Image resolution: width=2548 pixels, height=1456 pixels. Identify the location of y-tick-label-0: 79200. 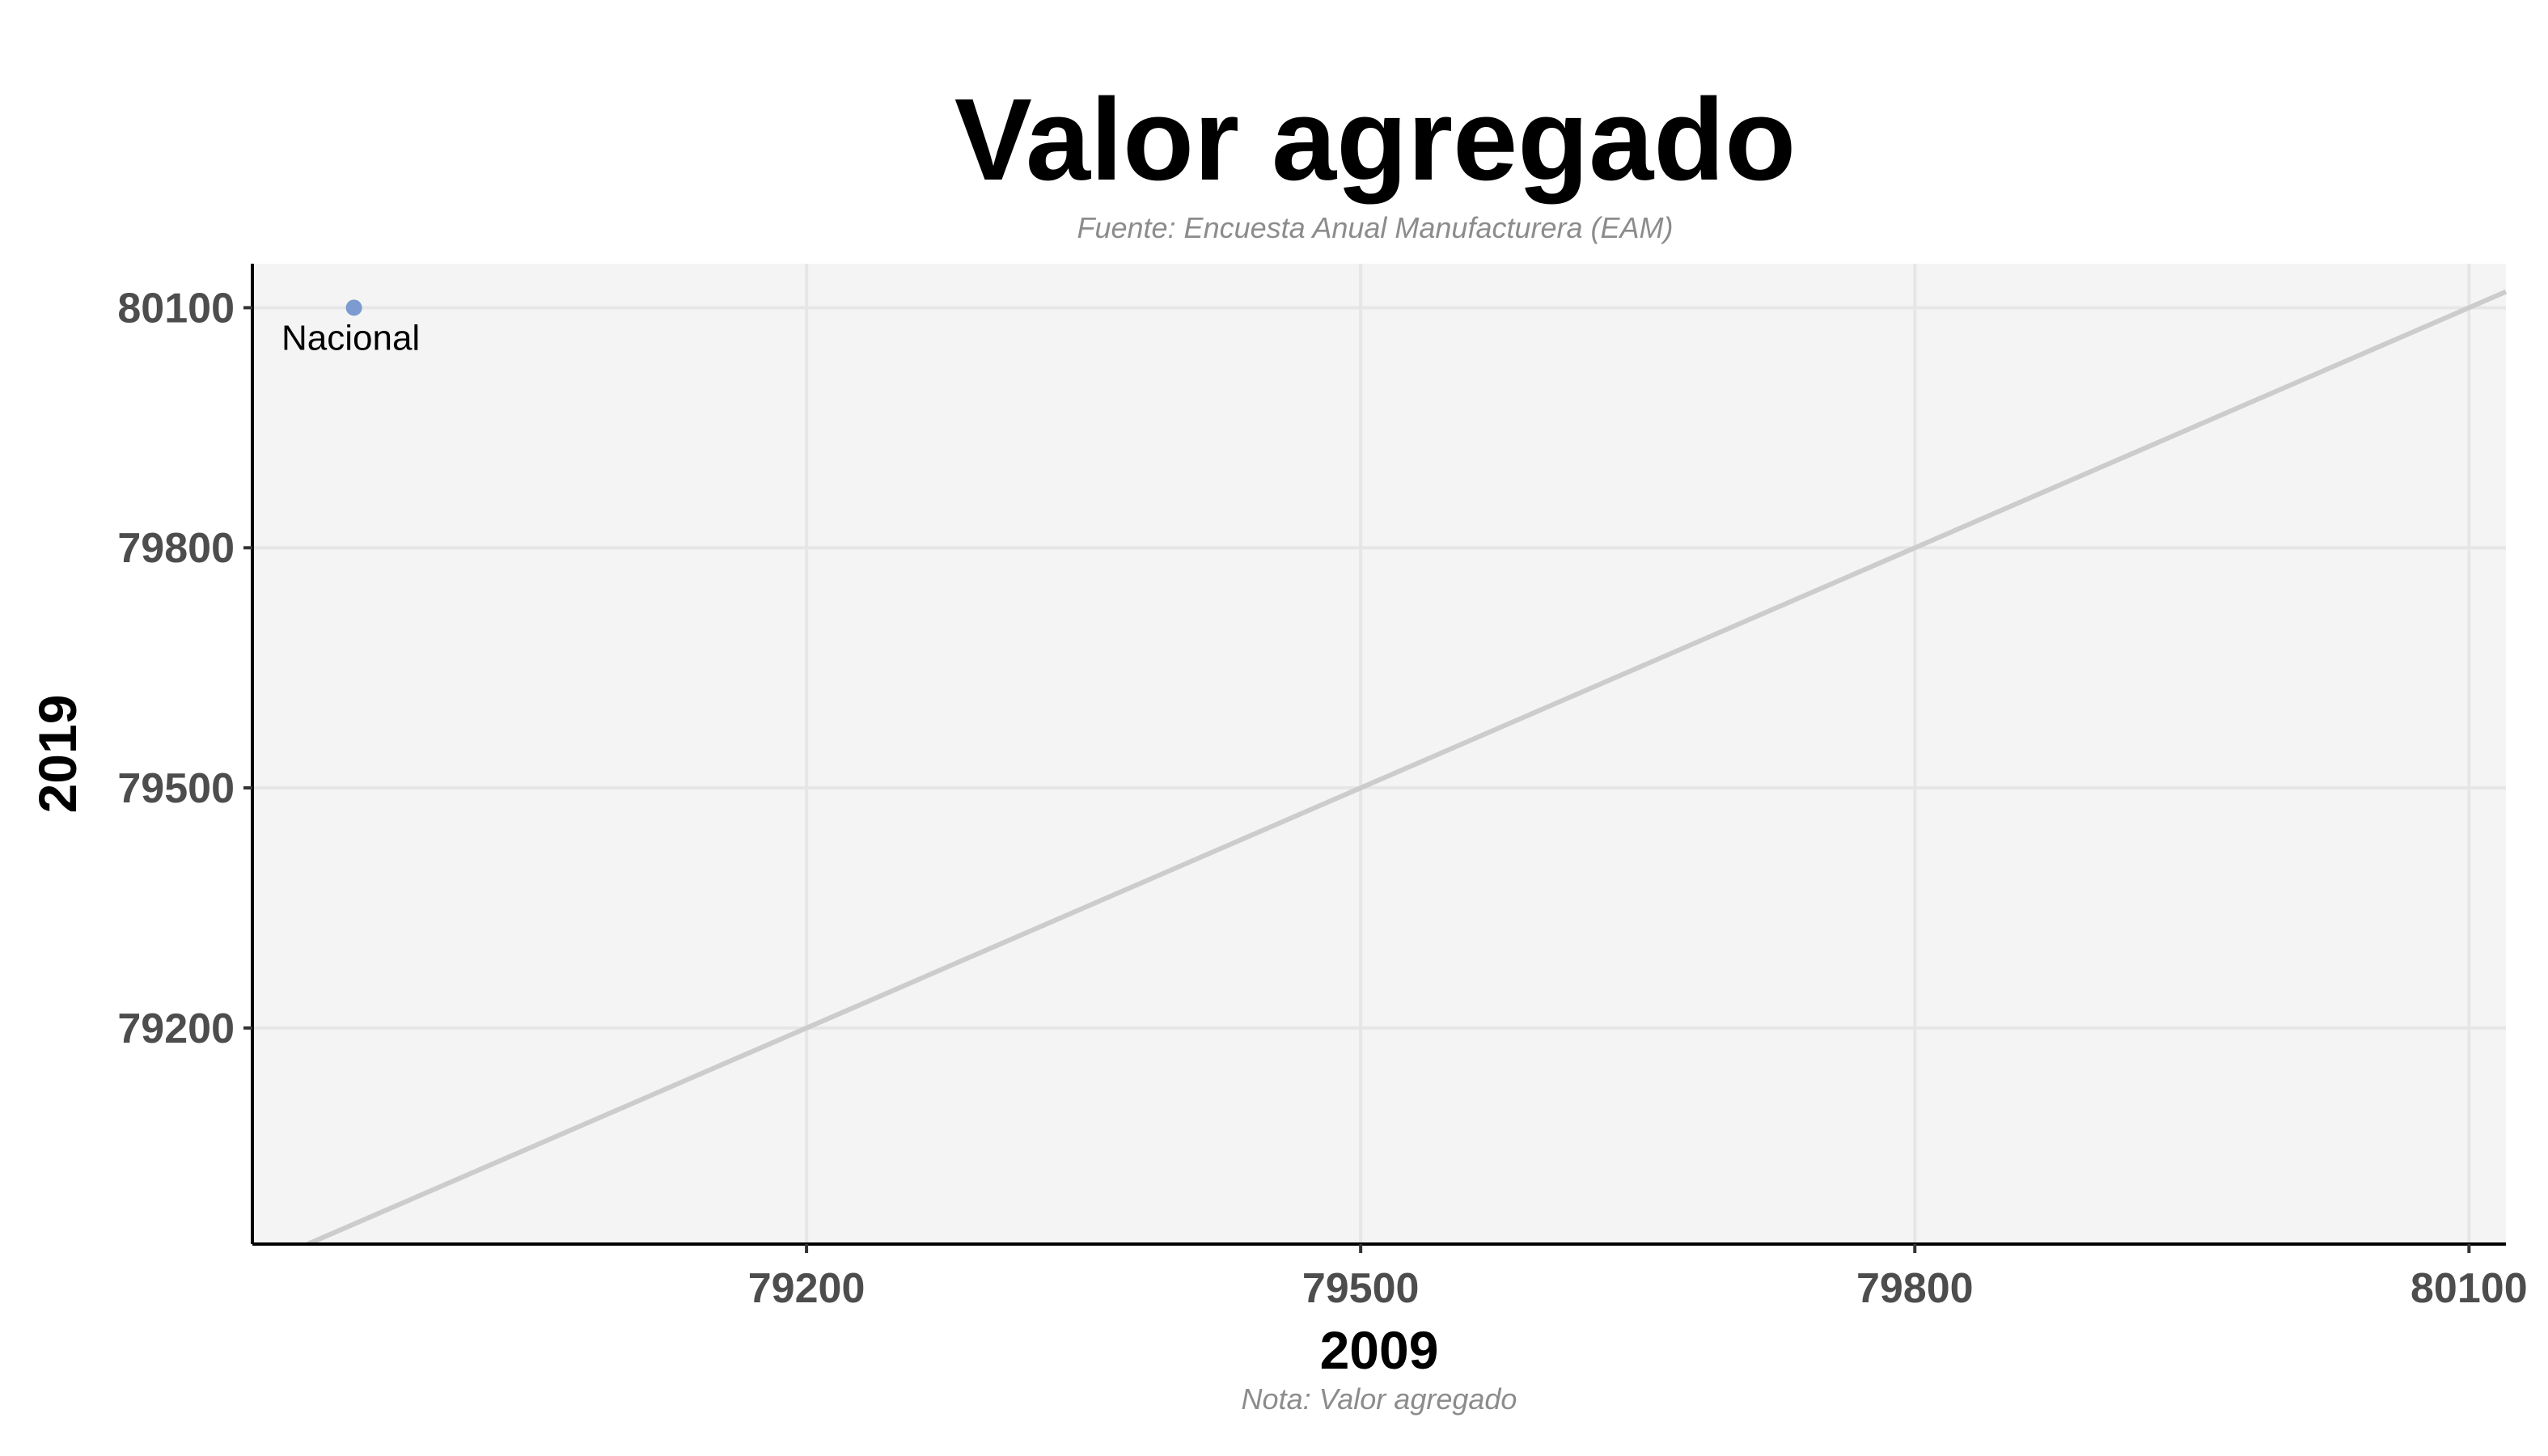
(176, 1028).